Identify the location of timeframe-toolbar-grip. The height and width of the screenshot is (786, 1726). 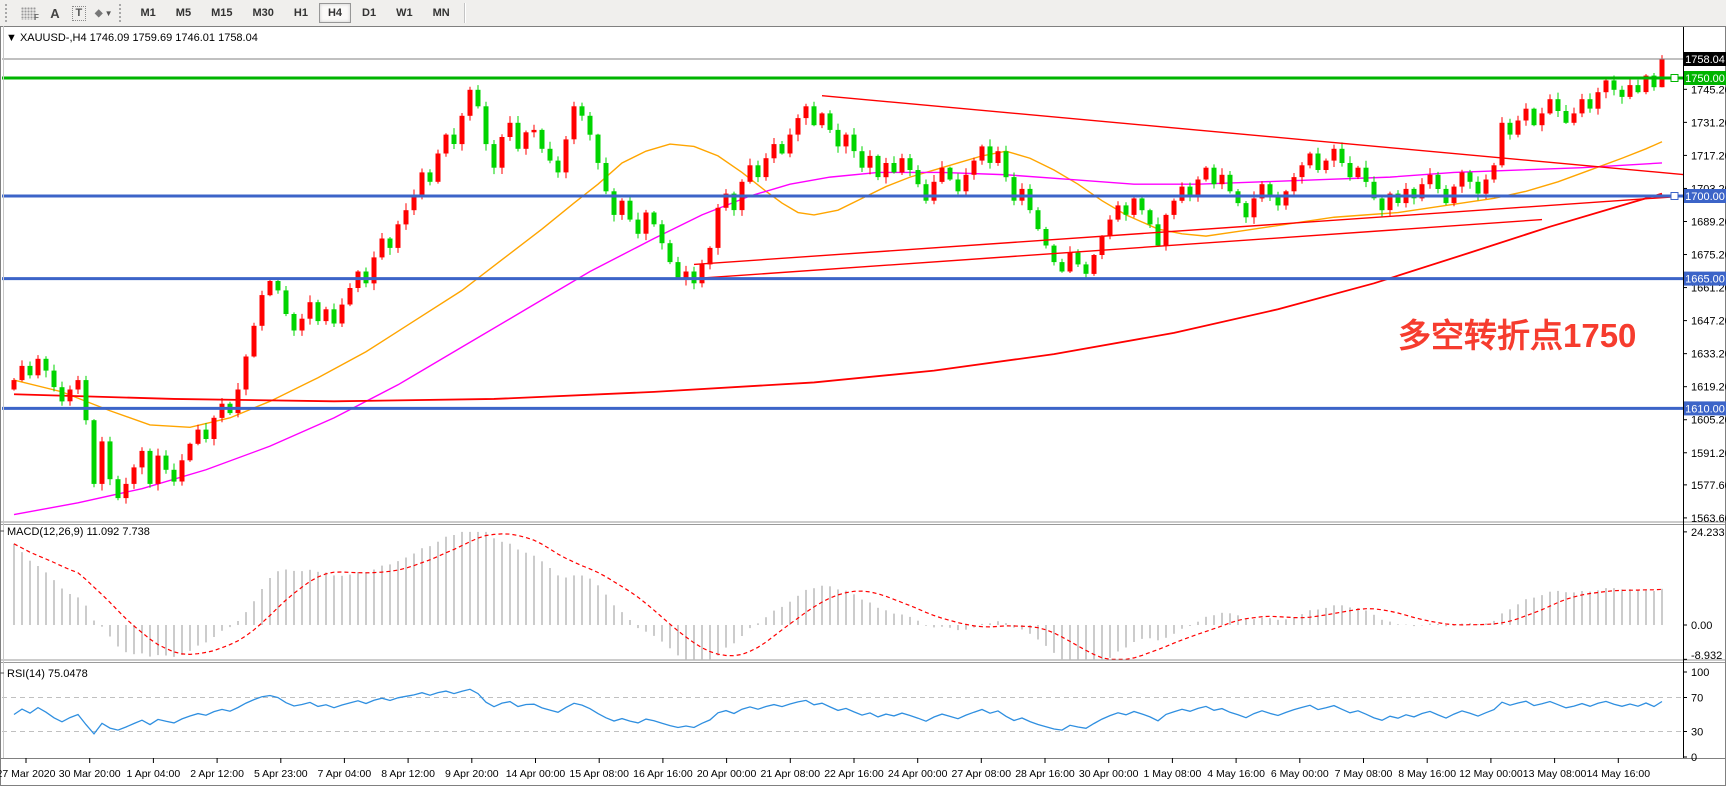
(122, 13).